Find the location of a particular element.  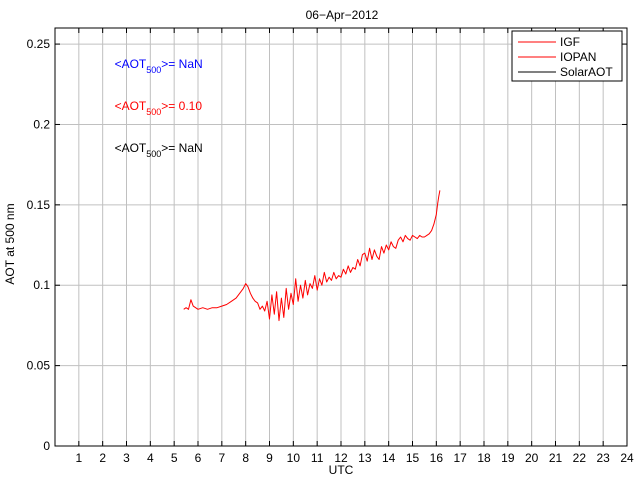

x-tick-label: 20 is located at coordinates (532, 458).